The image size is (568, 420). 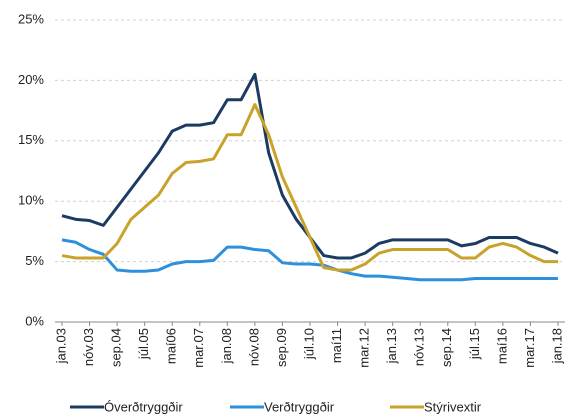 I want to click on y-tick-label: 0%, so click(x=34, y=320).